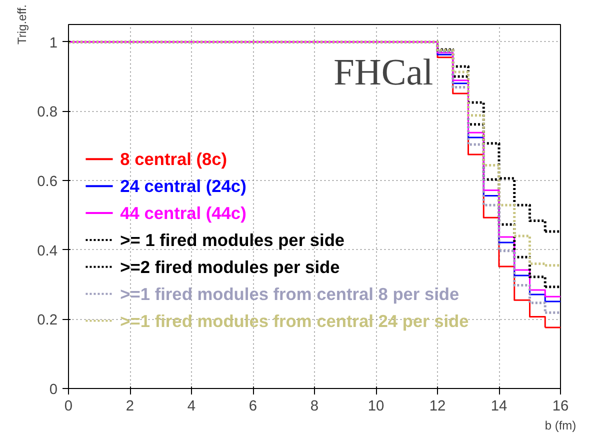 This screenshot has width=596, height=435. Describe the element at coordinates (130, 406) in the screenshot. I see `x-tick-label: 2` at that location.